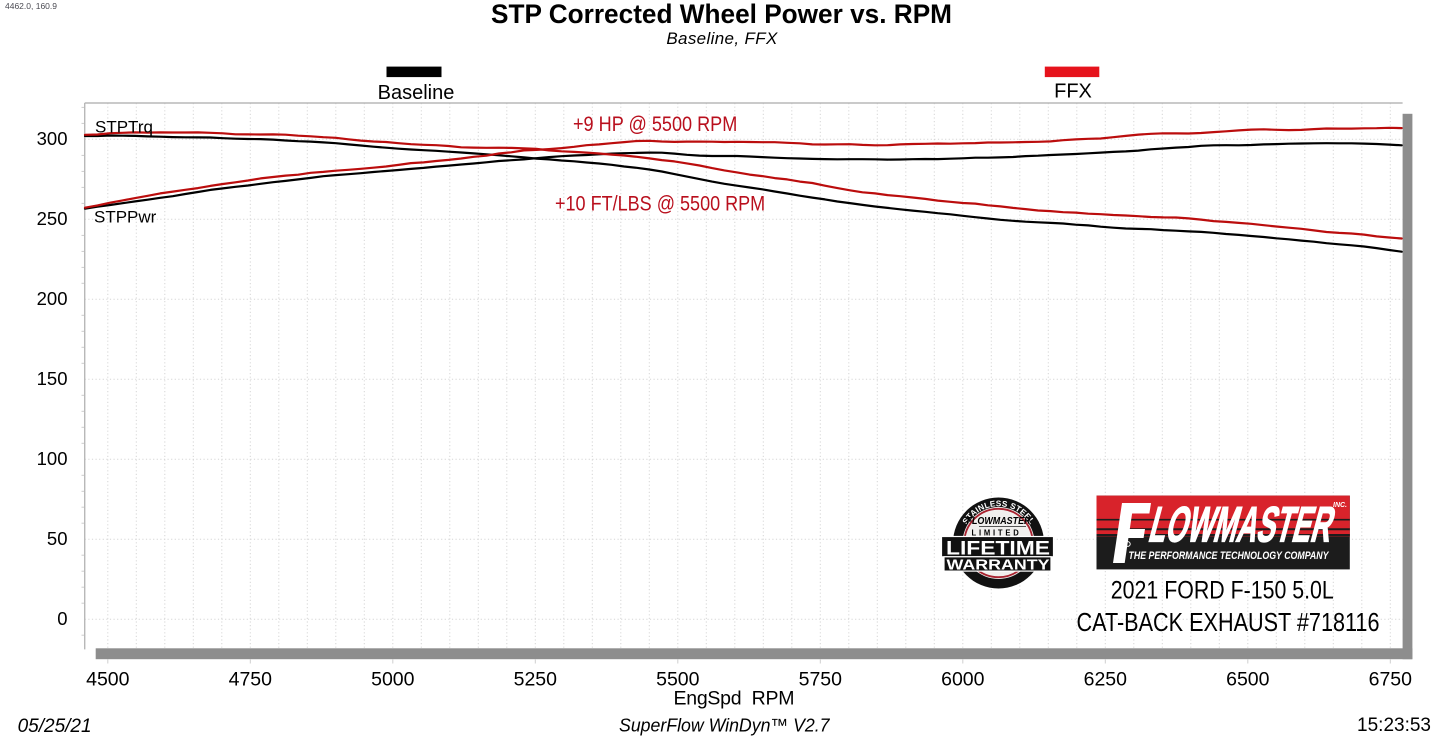  Describe the element at coordinates (55, 726) in the screenshot. I see `svg-text: 05/25/21` at that location.